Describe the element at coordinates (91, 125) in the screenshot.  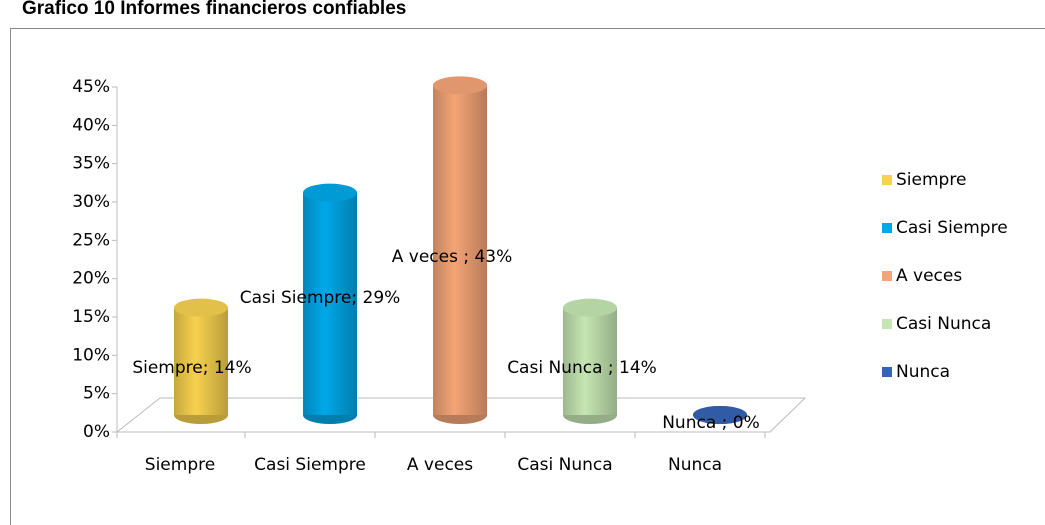
I see `y-tick-label: 40%` at that location.